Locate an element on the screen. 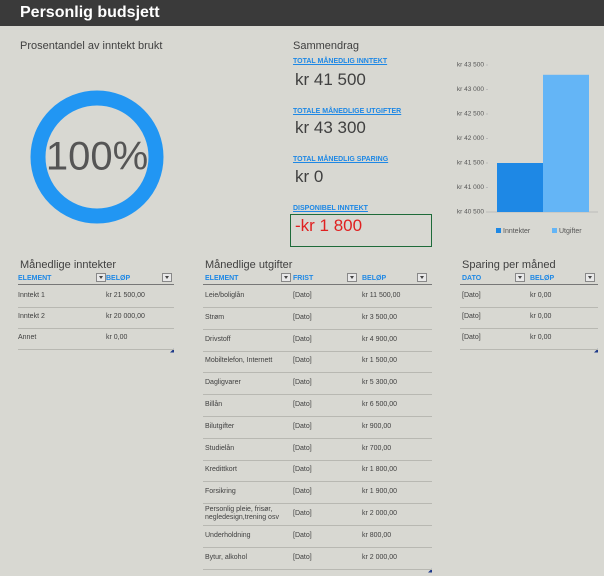 The image size is (604, 576). table-cell: kr 900,00 is located at coordinates (377, 426).